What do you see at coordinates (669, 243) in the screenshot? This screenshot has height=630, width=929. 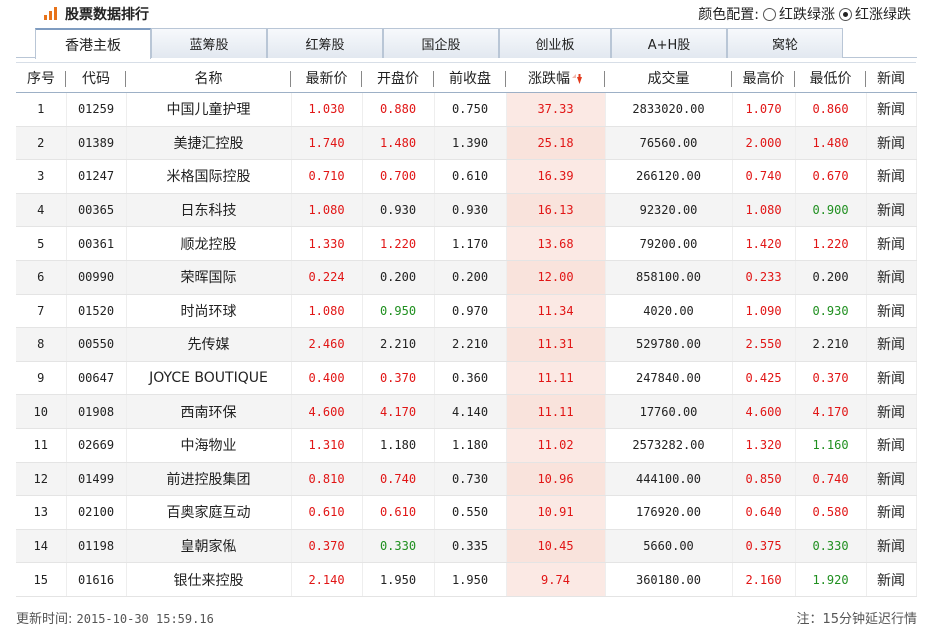 I see `cell-volume: 79200.00` at bounding box center [669, 243].